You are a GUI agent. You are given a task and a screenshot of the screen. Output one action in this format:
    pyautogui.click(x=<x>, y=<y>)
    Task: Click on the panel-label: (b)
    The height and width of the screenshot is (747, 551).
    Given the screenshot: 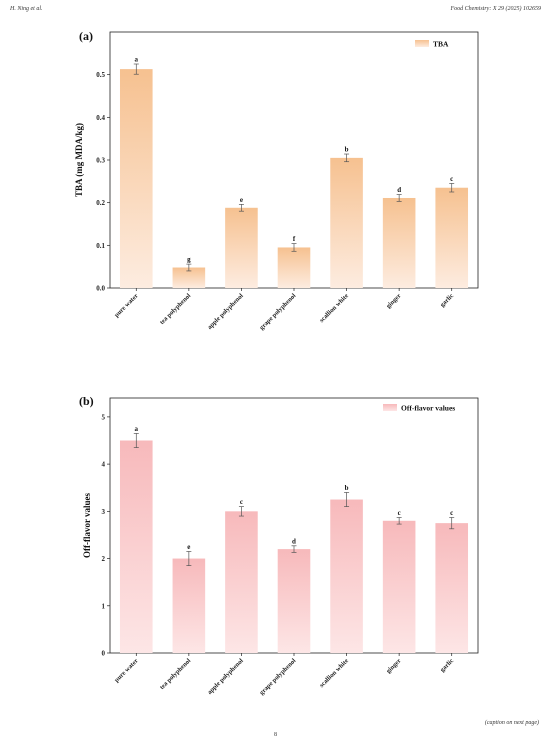 What is the action you would take?
    pyautogui.click(x=86, y=401)
    